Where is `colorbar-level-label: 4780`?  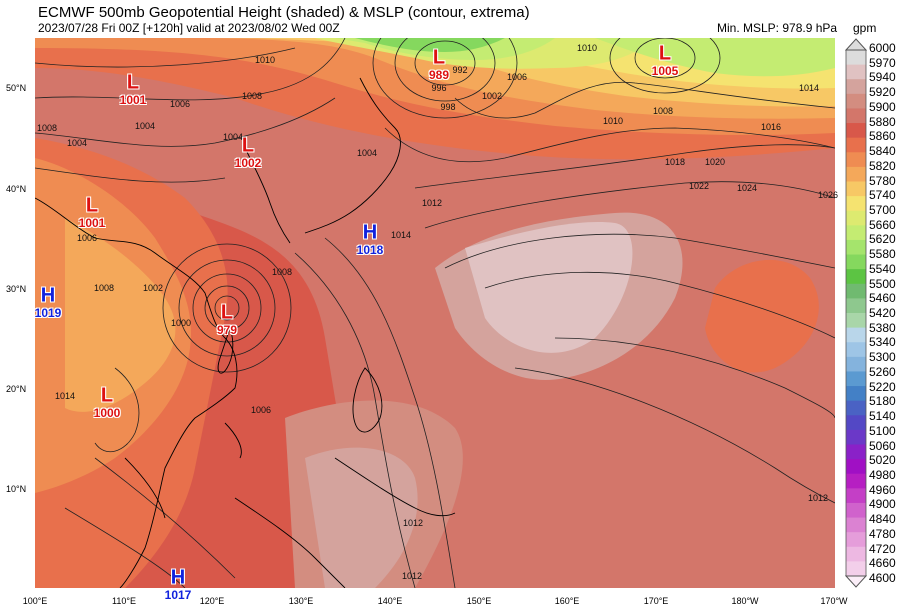
colorbar-level-label: 4780 is located at coordinates (882, 533).